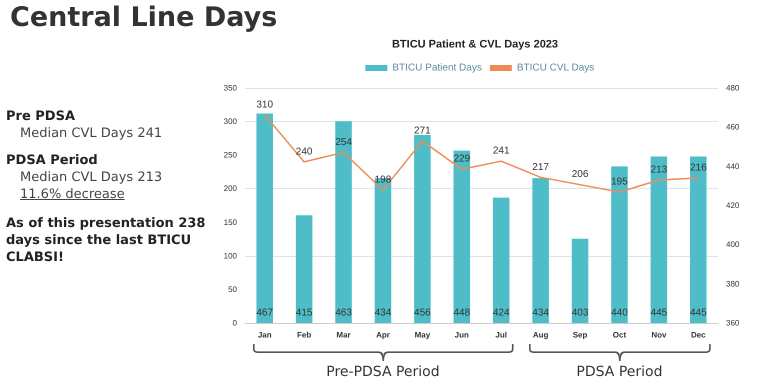 The height and width of the screenshot is (386, 760). I want to click on y-tick-label: 50, so click(233, 289).